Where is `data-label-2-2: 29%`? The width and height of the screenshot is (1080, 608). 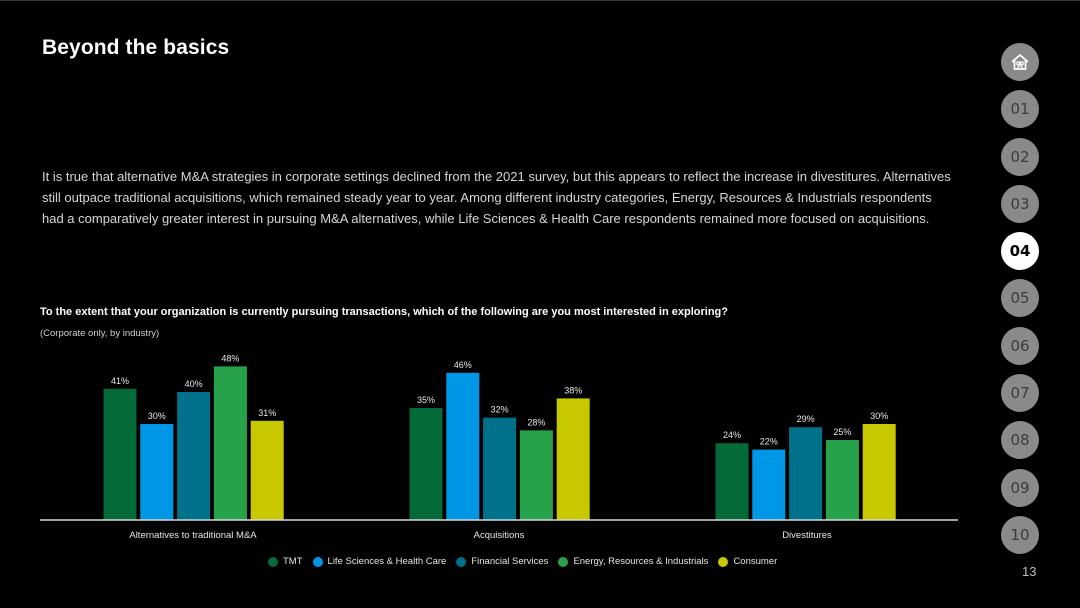 data-label-2-2: 29% is located at coordinates (806, 419).